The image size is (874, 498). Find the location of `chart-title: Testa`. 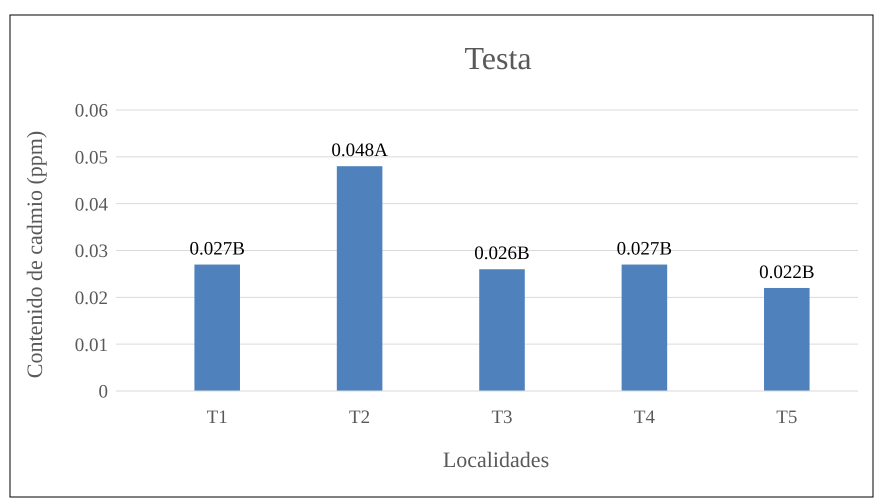

chart-title: Testa is located at coordinates (498, 58).